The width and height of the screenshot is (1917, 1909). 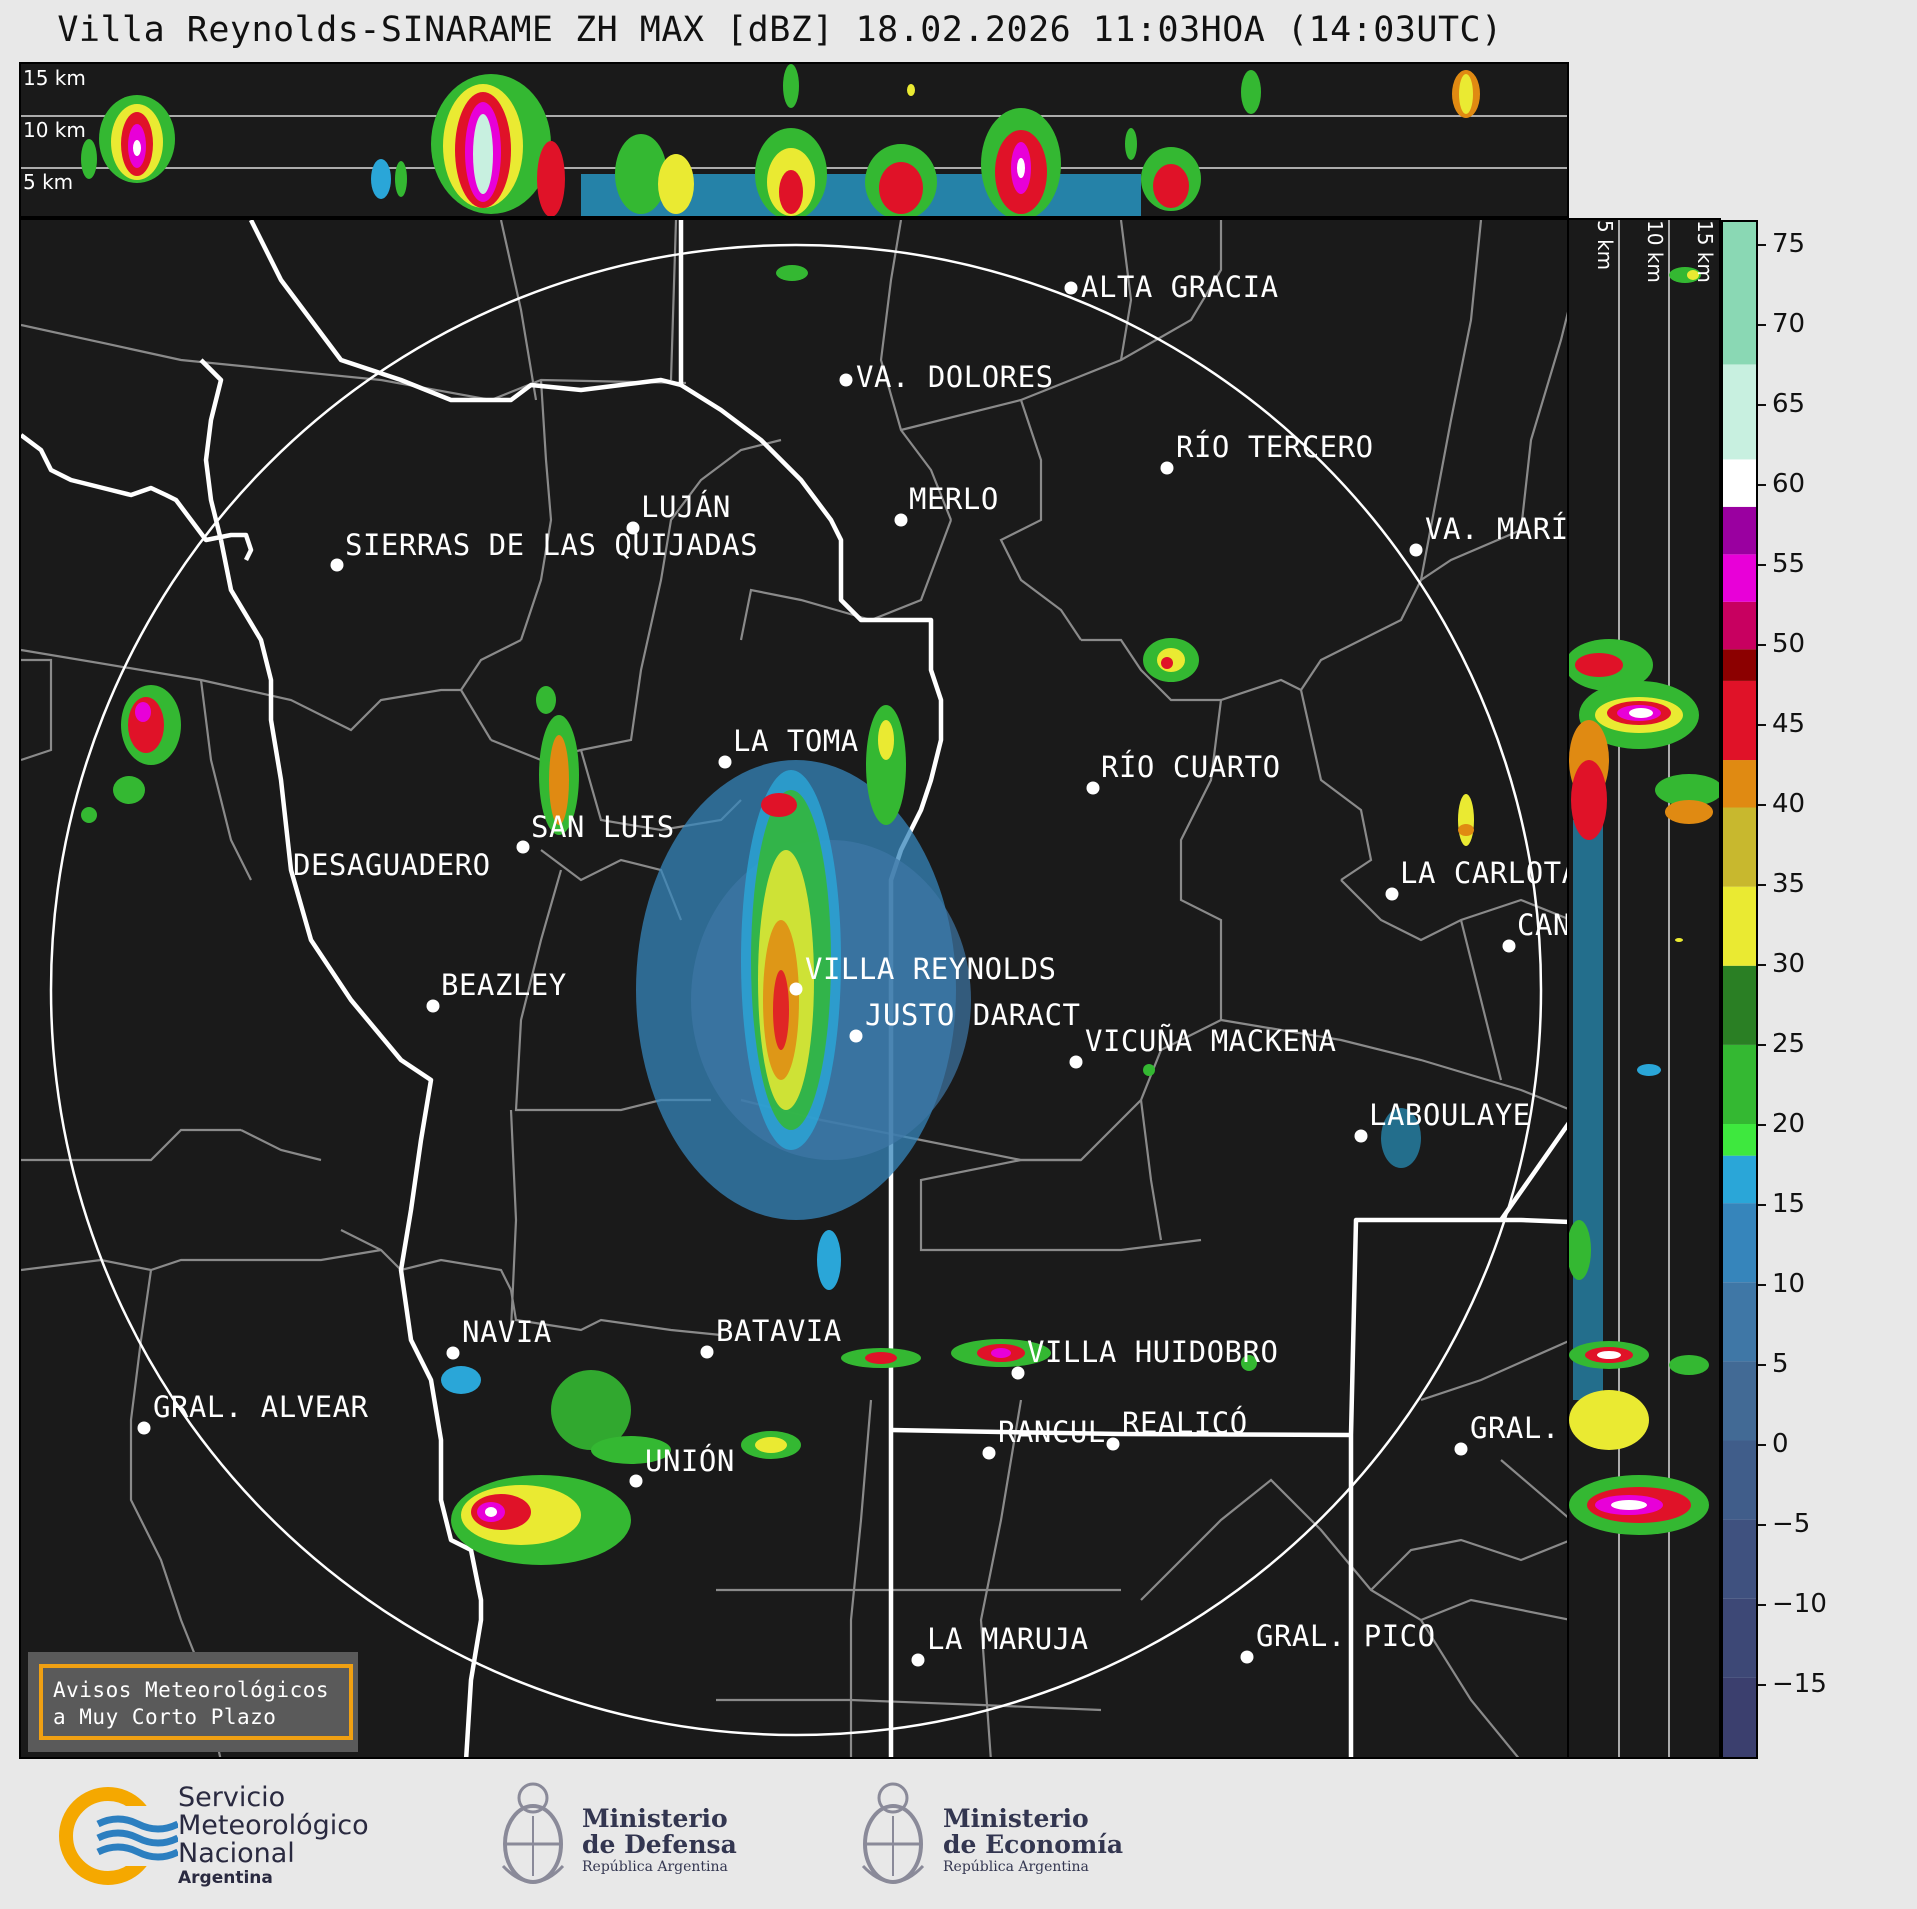 I want to click on city-label-batavia: BATAVIA, so click(x=779, y=1331).